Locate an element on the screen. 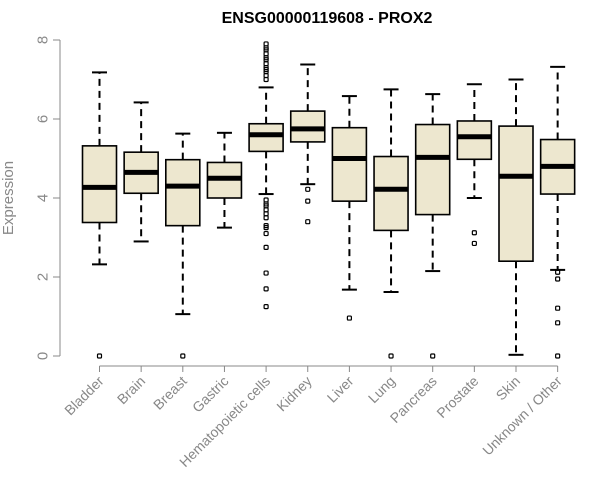  x-tick-label: Lung is located at coordinates (381, 389).